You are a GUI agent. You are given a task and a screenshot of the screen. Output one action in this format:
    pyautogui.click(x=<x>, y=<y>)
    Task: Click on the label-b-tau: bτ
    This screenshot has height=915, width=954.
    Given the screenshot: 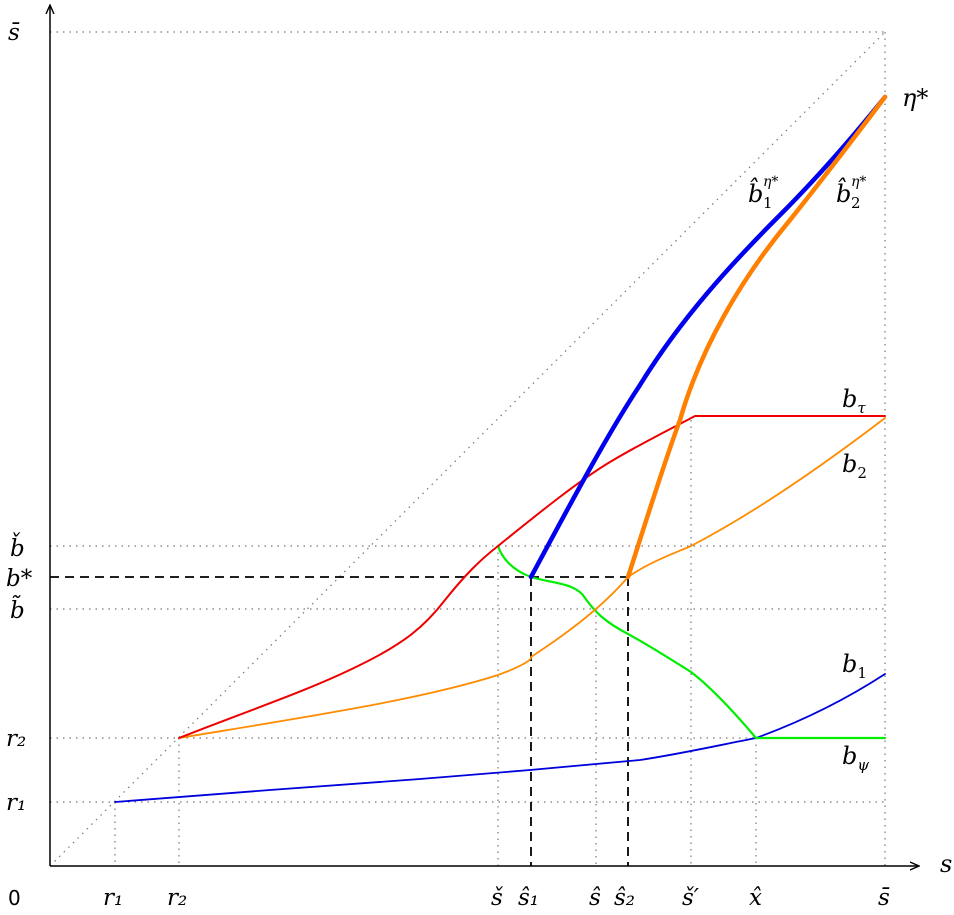 What is the action you would take?
    pyautogui.click(x=854, y=401)
    